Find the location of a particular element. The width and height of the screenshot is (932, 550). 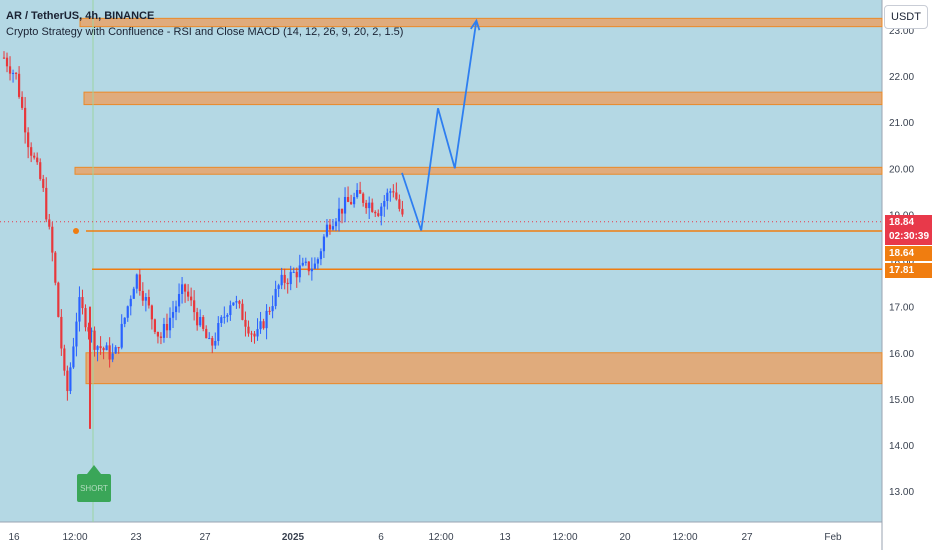

y-tick-label: 21.00 is located at coordinates (901, 123).